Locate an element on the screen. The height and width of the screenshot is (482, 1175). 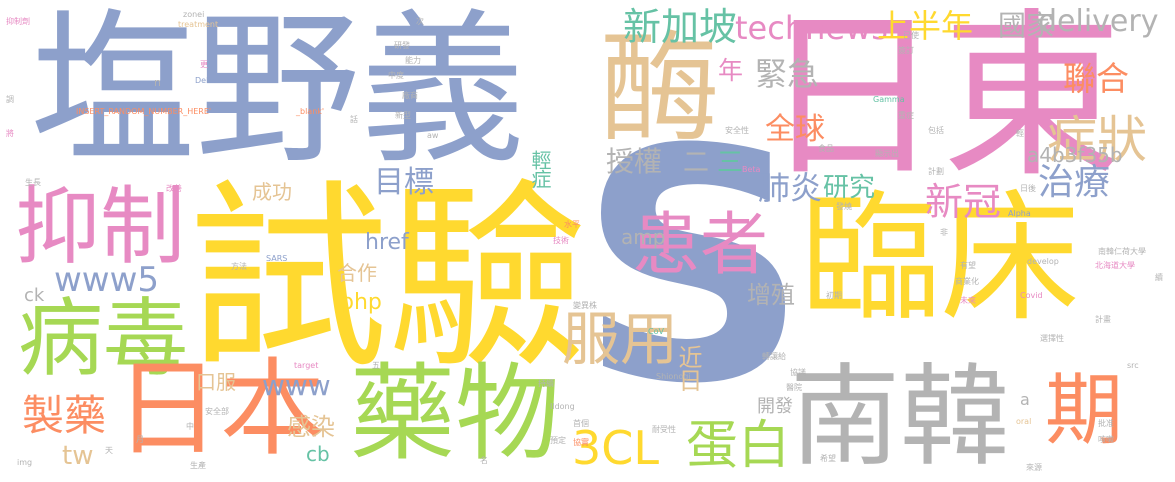
word-n: n is located at coordinates (157, 82).